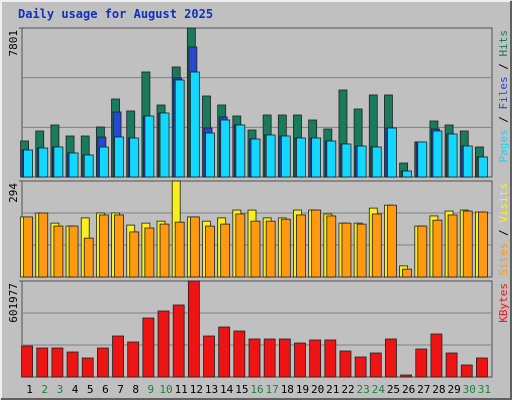  What do you see at coordinates (287, 389) in the screenshot?
I see `x-tick-label: 18` at bounding box center [287, 389].